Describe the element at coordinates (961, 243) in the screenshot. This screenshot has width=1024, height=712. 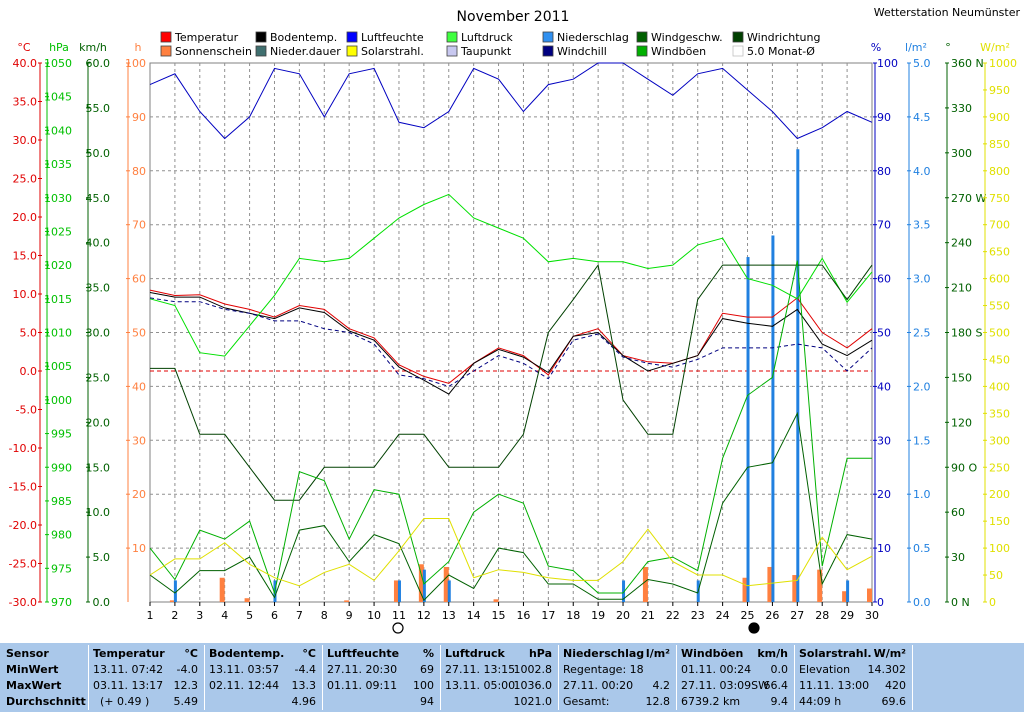
I see `axis-tick-label-dir: 240` at that location.